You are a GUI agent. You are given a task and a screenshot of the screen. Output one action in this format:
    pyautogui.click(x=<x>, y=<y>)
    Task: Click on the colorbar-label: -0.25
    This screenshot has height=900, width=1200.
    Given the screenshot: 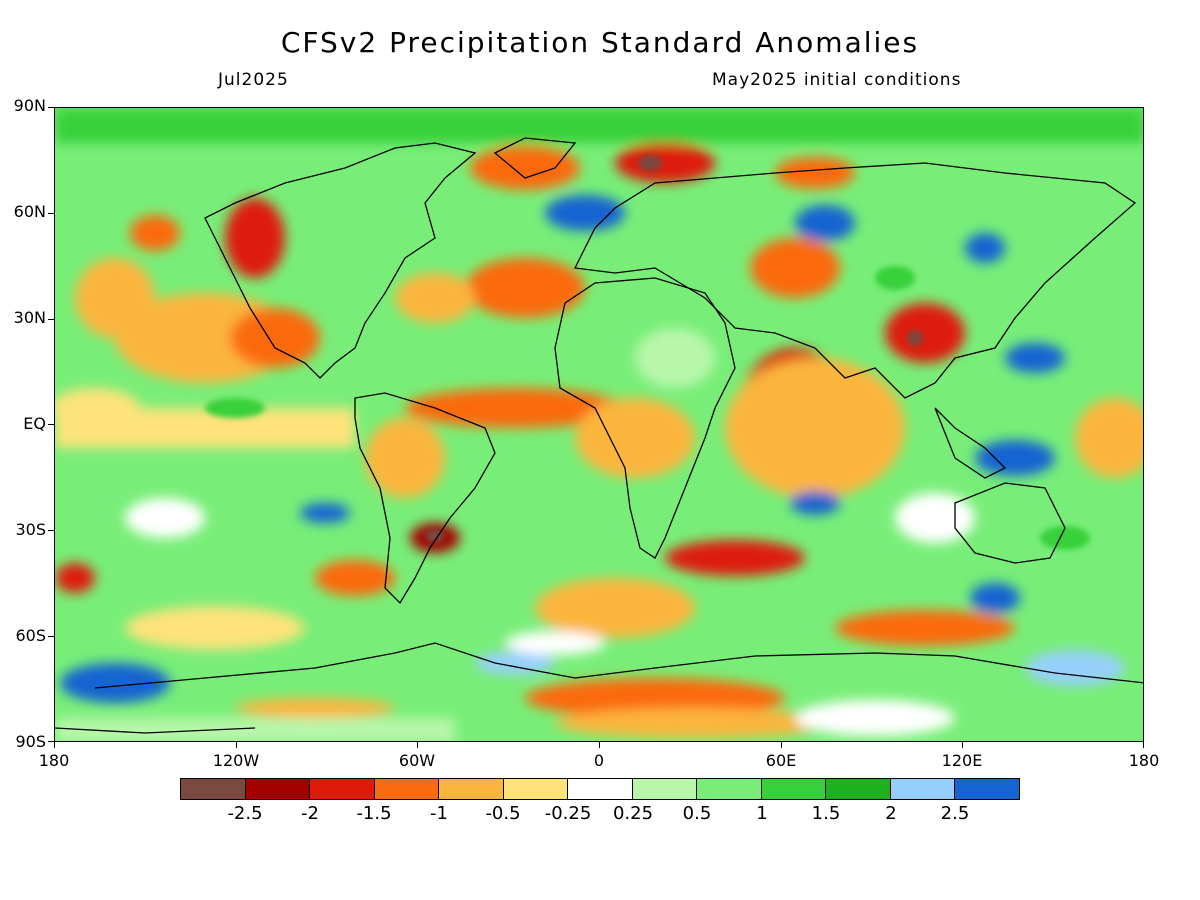 What is the action you would take?
    pyautogui.click(x=568, y=813)
    